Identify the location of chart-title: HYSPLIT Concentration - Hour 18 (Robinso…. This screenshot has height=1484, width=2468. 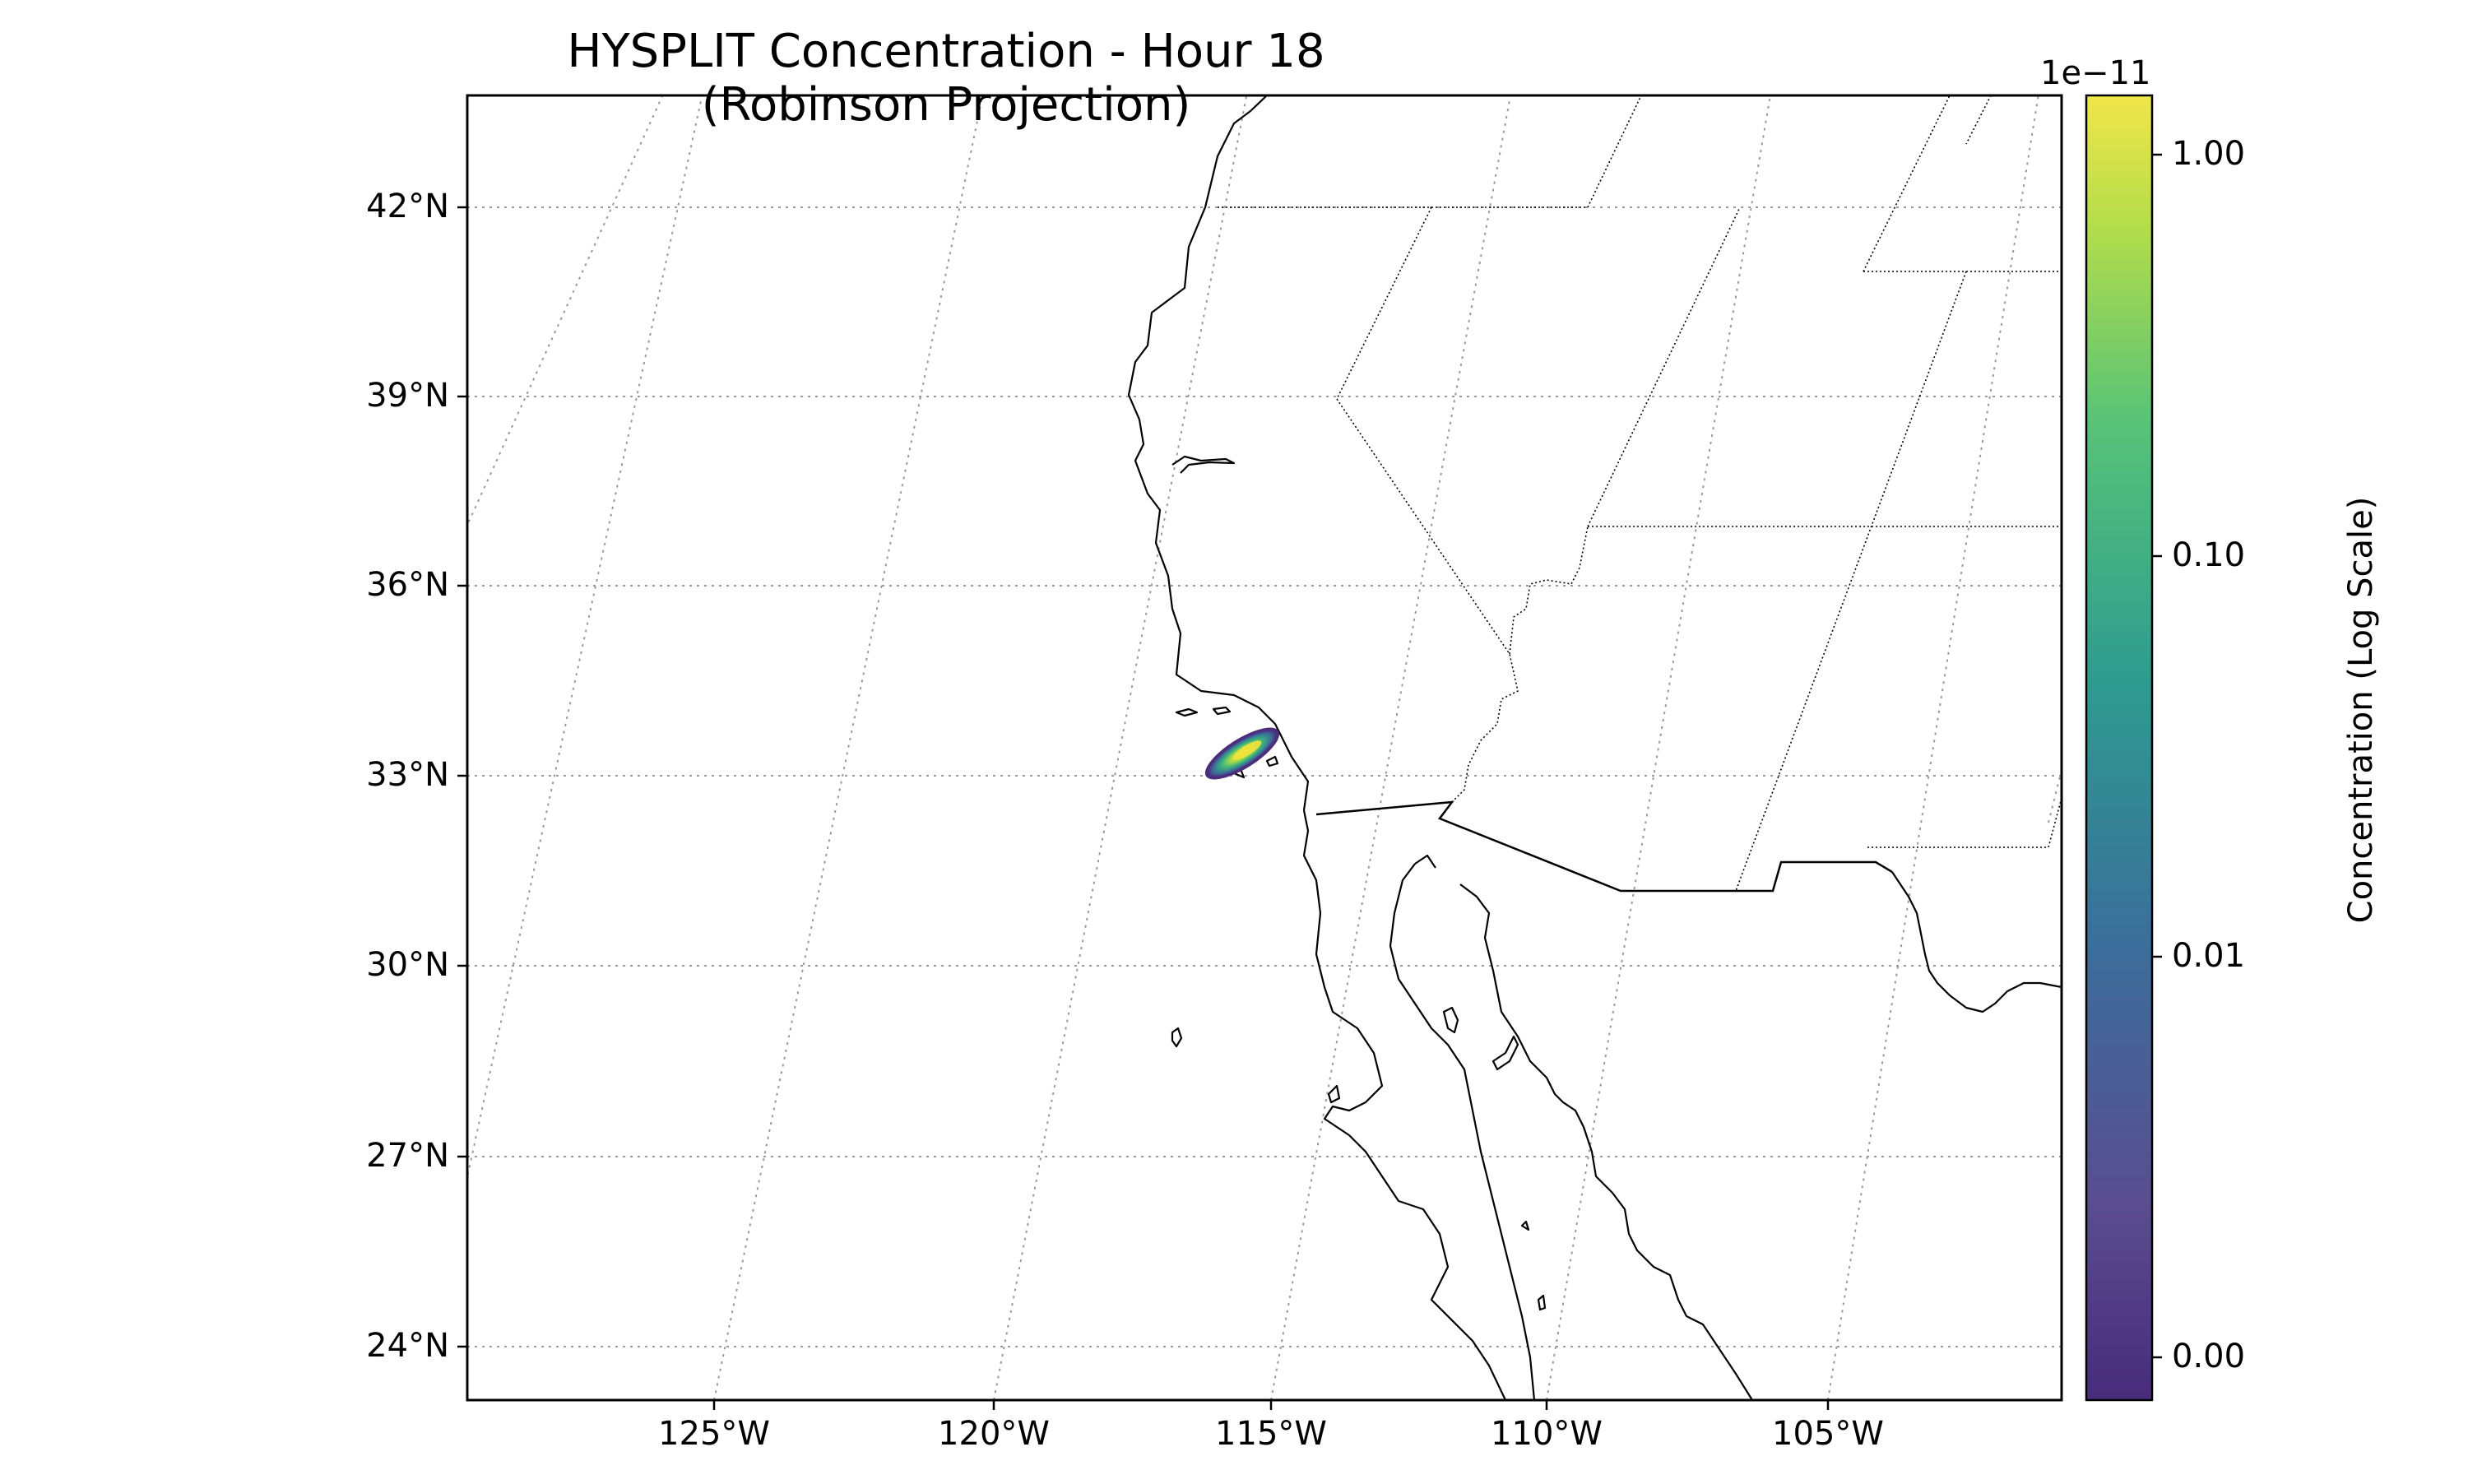
(946, 78).